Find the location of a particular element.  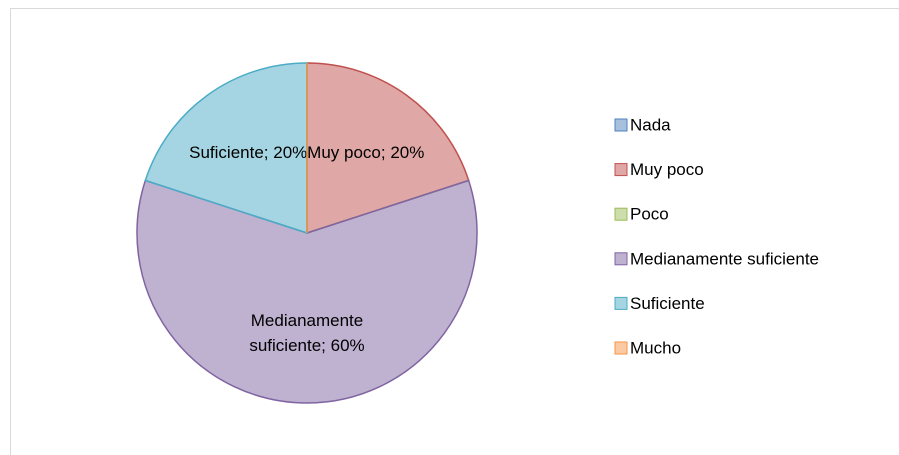

legend-label: Suficiente is located at coordinates (667, 303).